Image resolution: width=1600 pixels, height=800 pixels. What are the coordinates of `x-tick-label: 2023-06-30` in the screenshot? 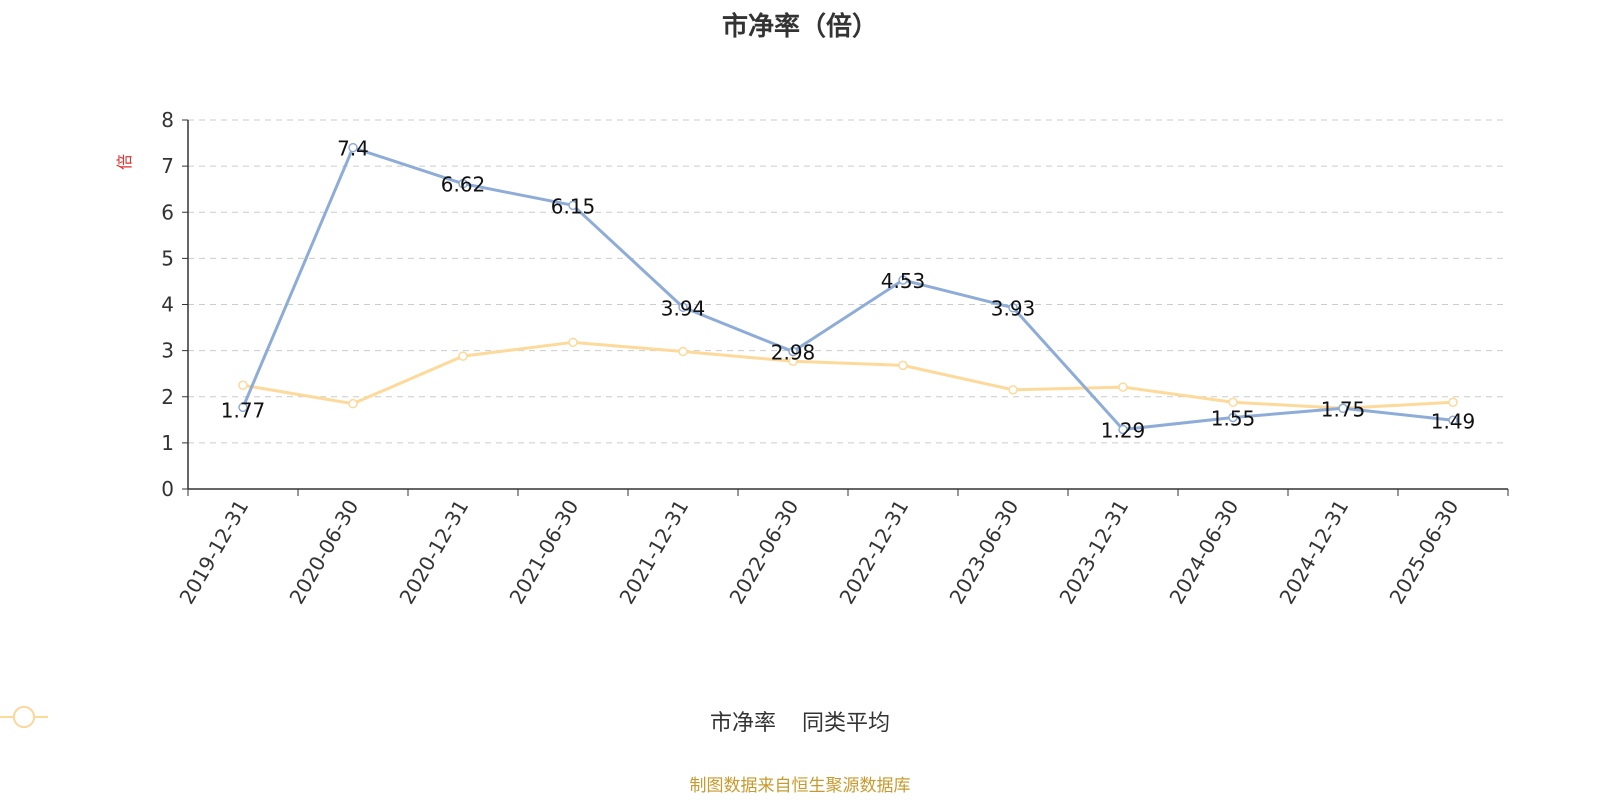 It's located at (983, 552).